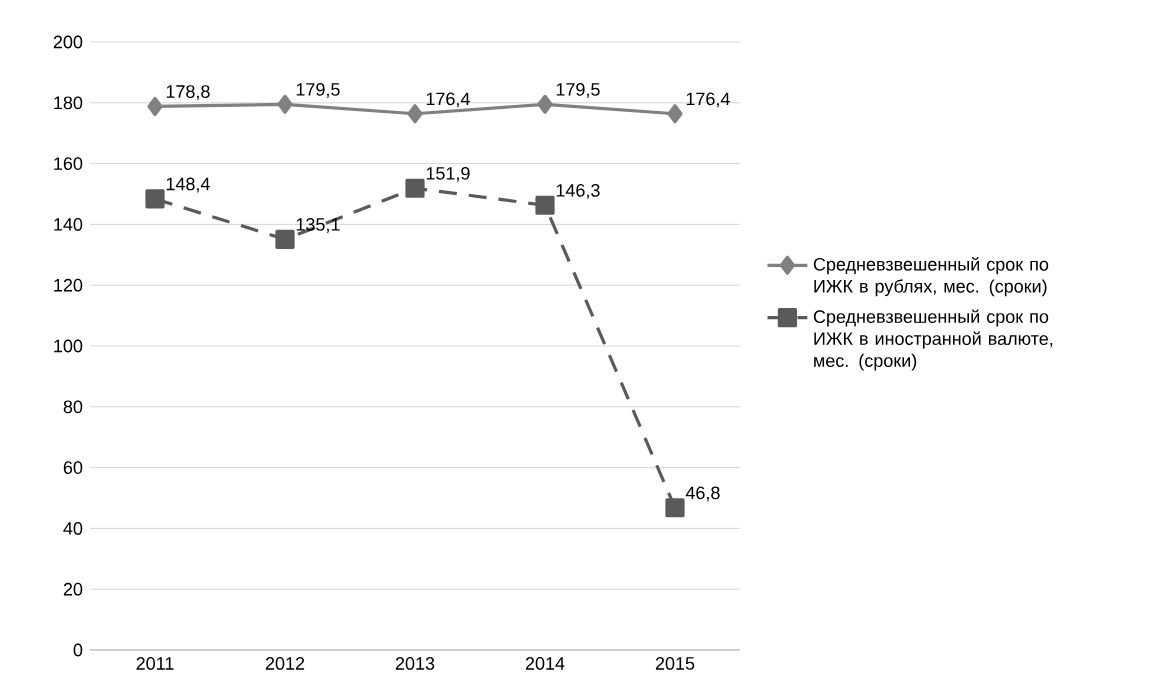  Describe the element at coordinates (68, 346) in the screenshot. I see `y-tick-label: 100` at that location.